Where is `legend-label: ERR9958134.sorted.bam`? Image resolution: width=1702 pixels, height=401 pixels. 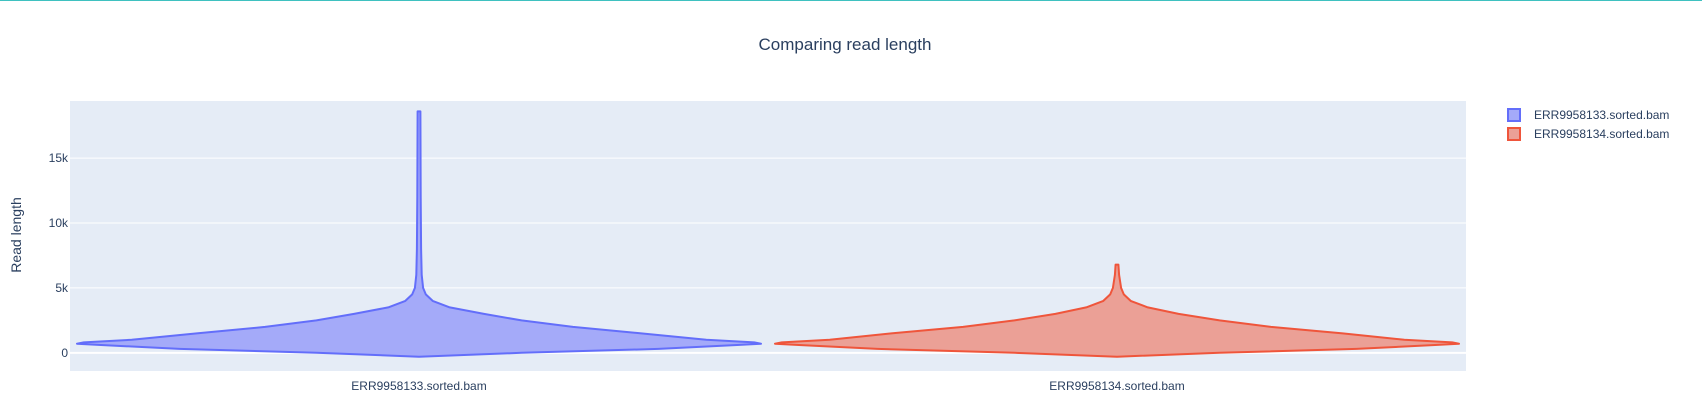 legend-label: ERR9958134.sorted.bam is located at coordinates (1601, 134).